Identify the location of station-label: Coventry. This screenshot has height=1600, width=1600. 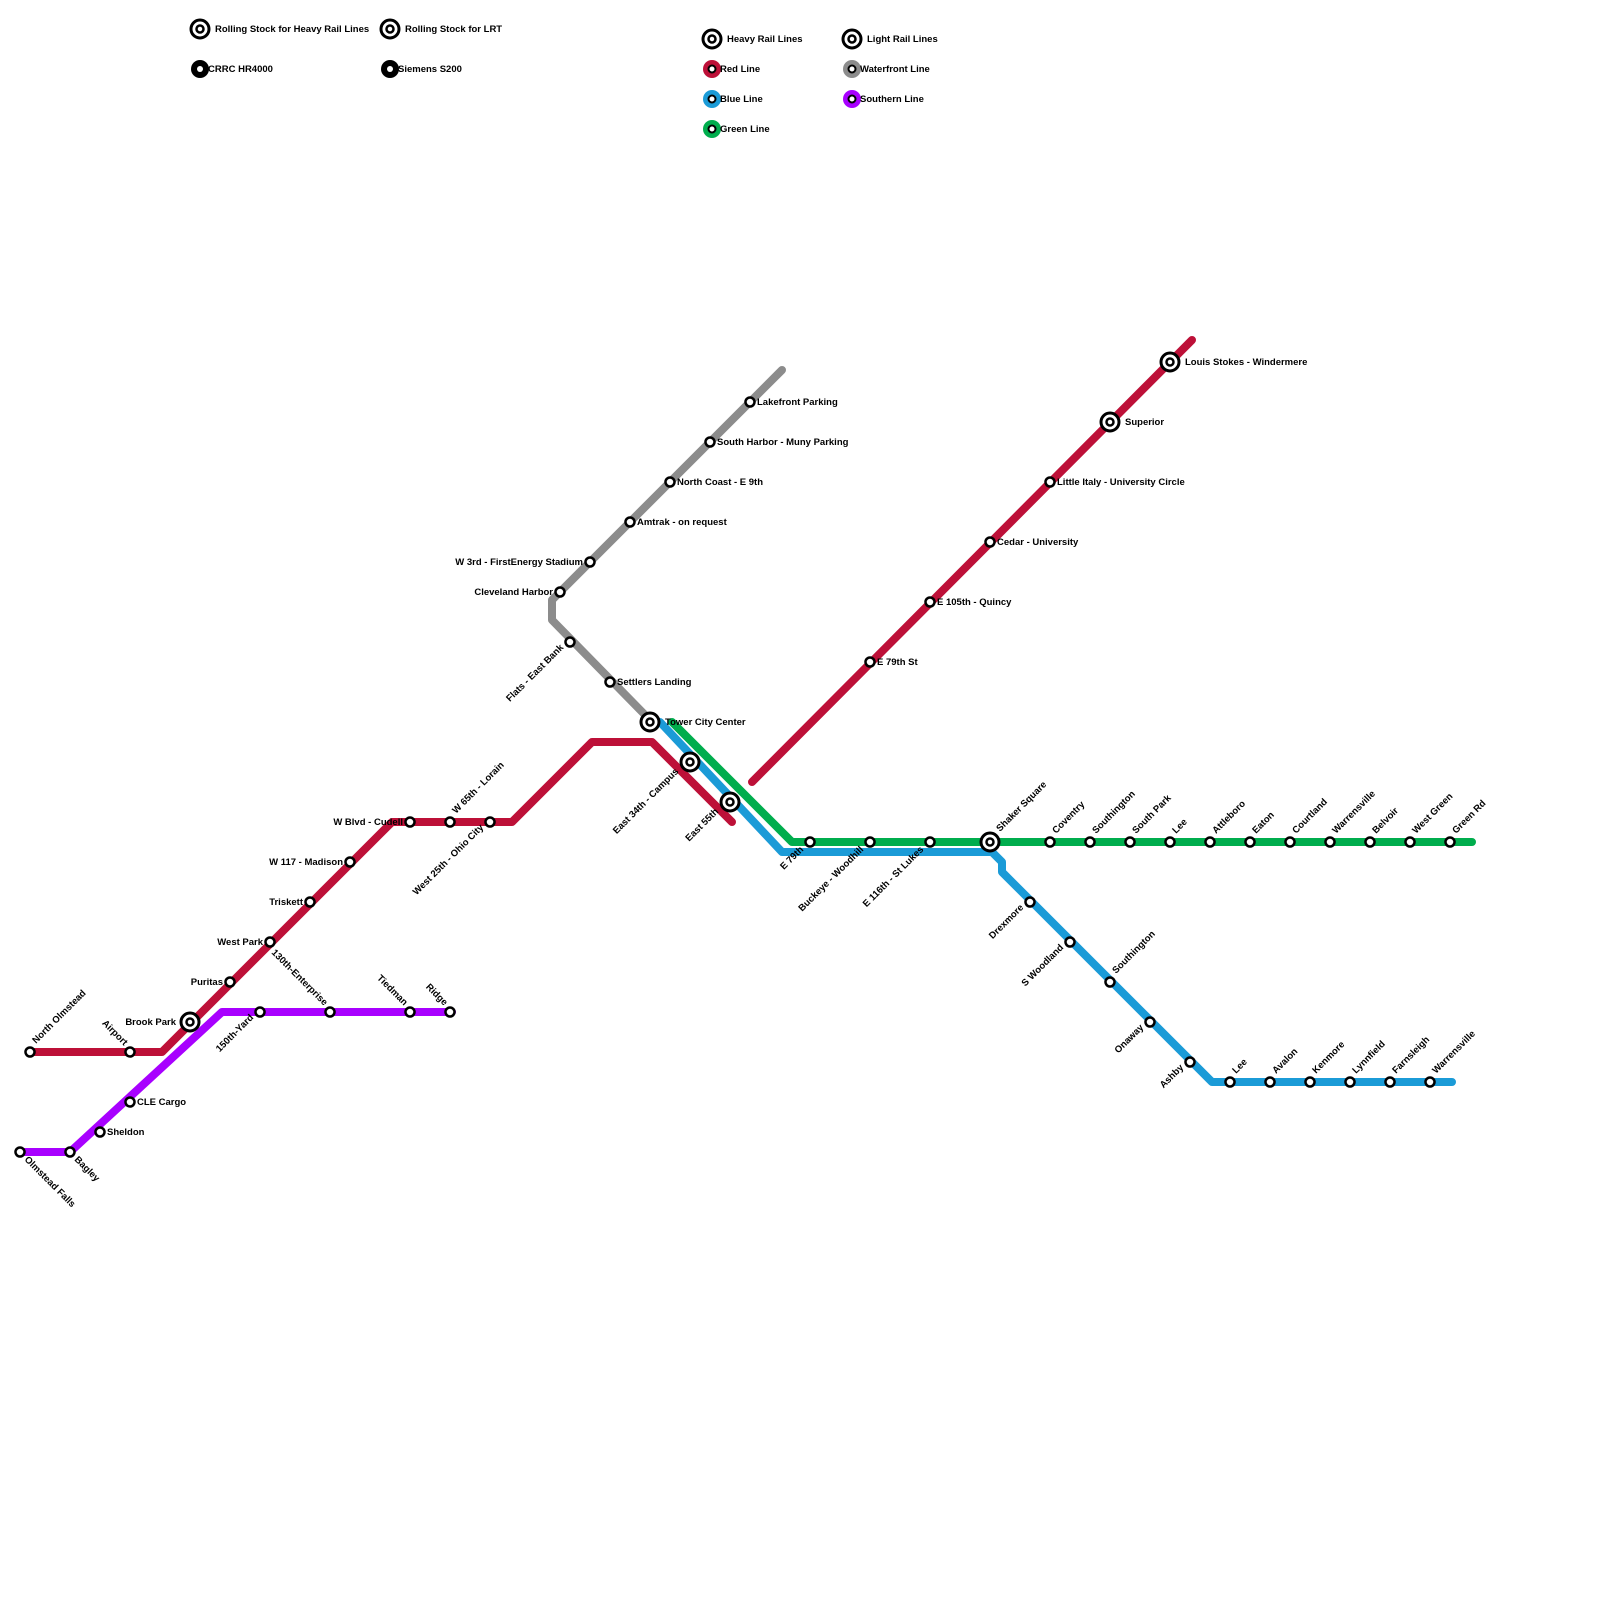
(1068, 817).